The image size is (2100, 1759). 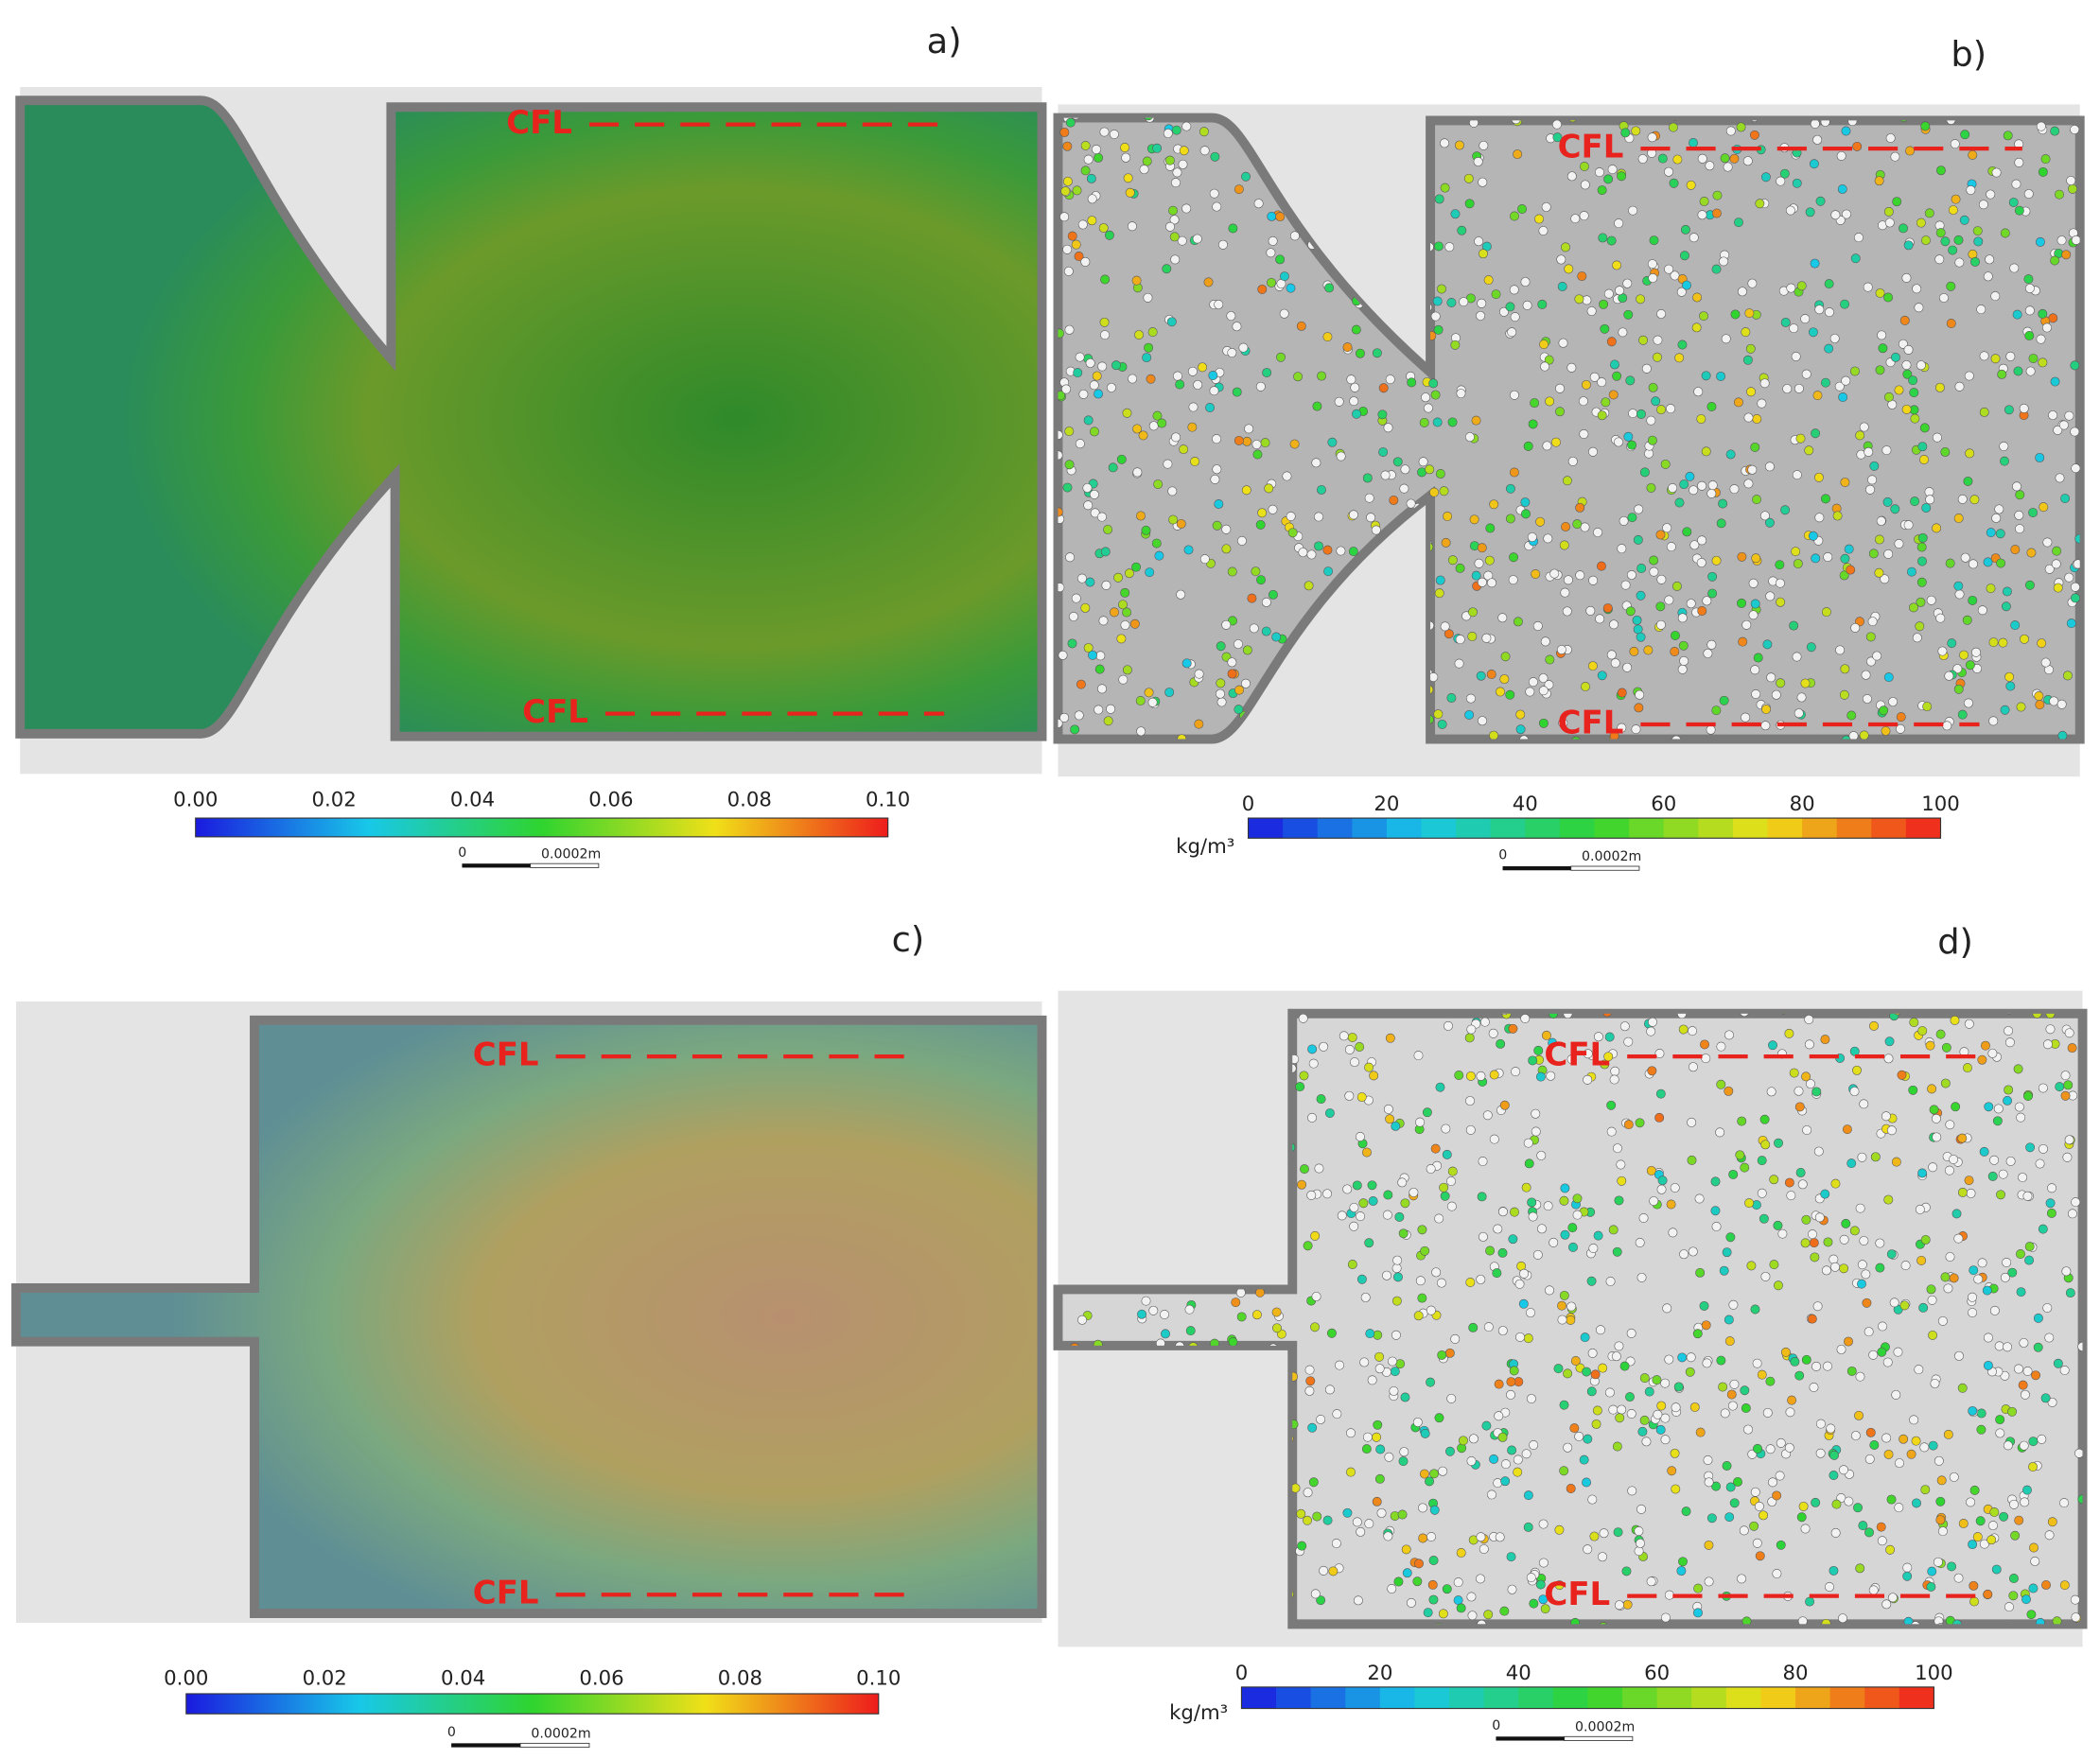 What do you see at coordinates (749, 800) in the screenshot?
I see `colorbar-tick-label: 0.08` at bounding box center [749, 800].